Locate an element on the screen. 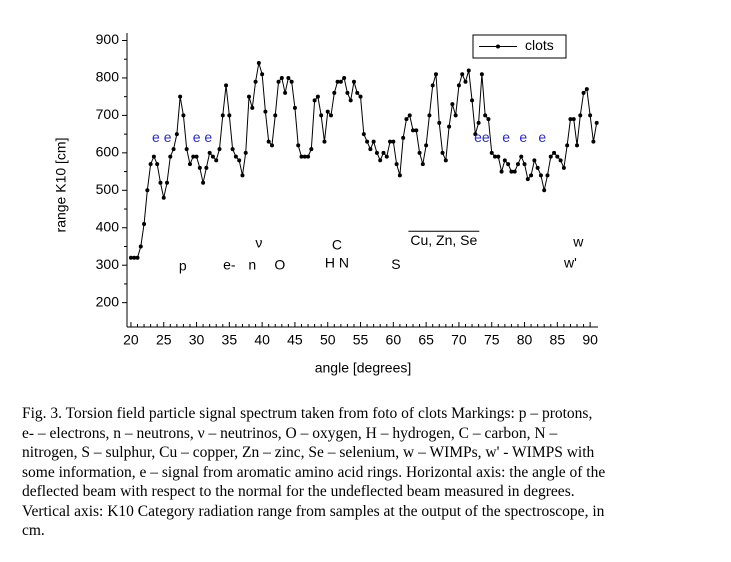 This screenshot has height=562, width=731. x-tick-label: 85 is located at coordinates (558, 340).